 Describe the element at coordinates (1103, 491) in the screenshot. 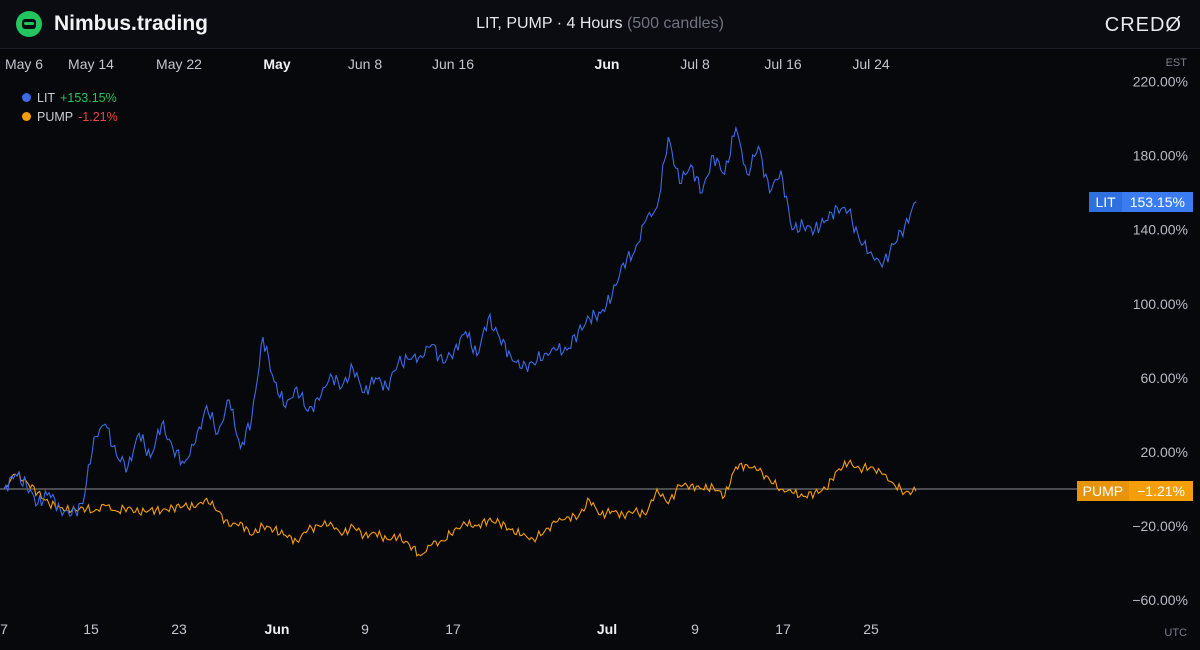

I see `pump-tag-name: PUMP` at that location.